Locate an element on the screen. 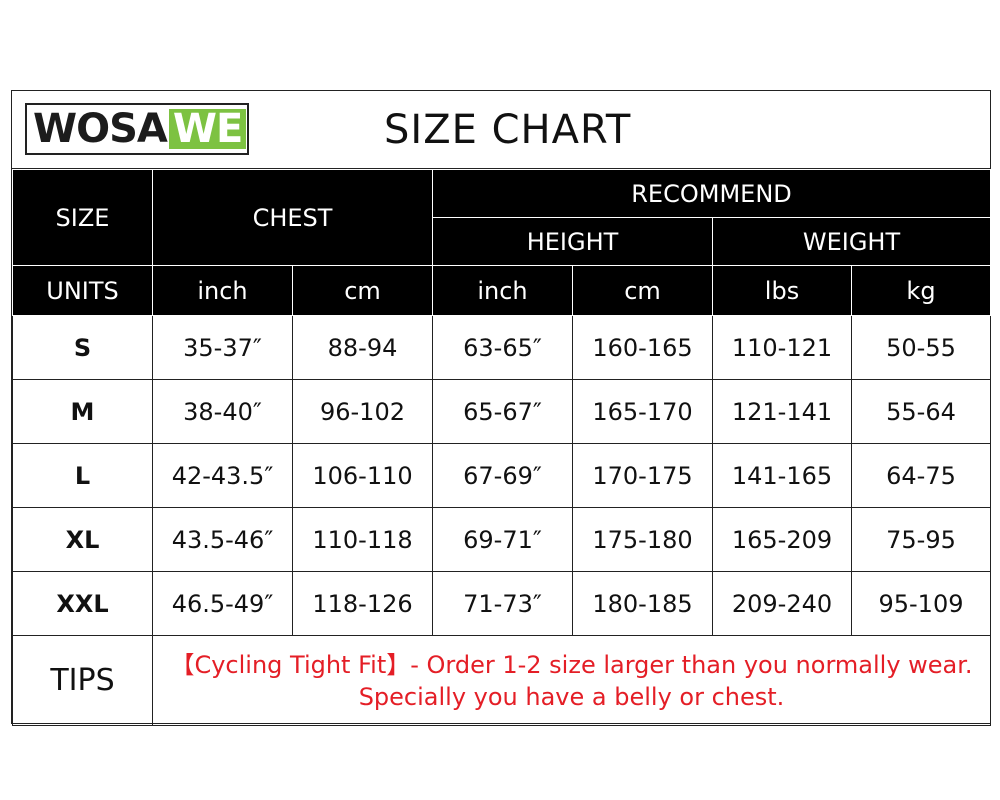 This screenshot has width=1000, height=800. chest-inch-cell: 43.5-46″ is located at coordinates (222, 539).